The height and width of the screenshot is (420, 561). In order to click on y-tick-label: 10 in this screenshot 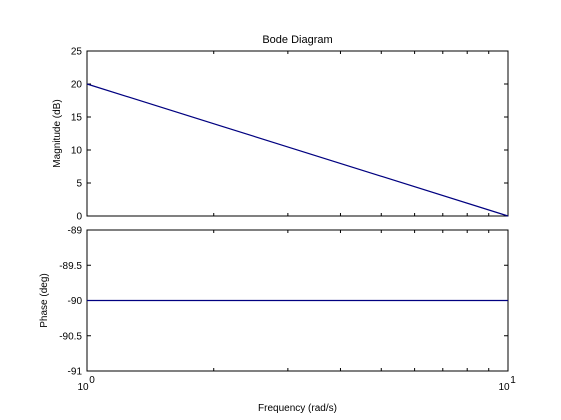, I will do `click(77, 151)`.